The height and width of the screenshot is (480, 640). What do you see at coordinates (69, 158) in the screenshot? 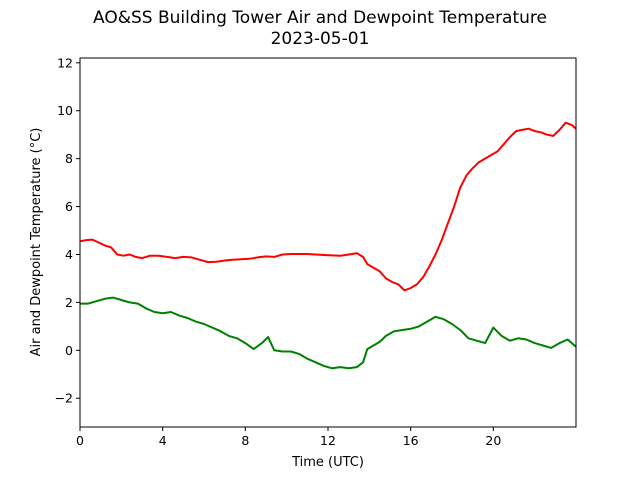
I see `y-tick-label: 8` at bounding box center [69, 158].